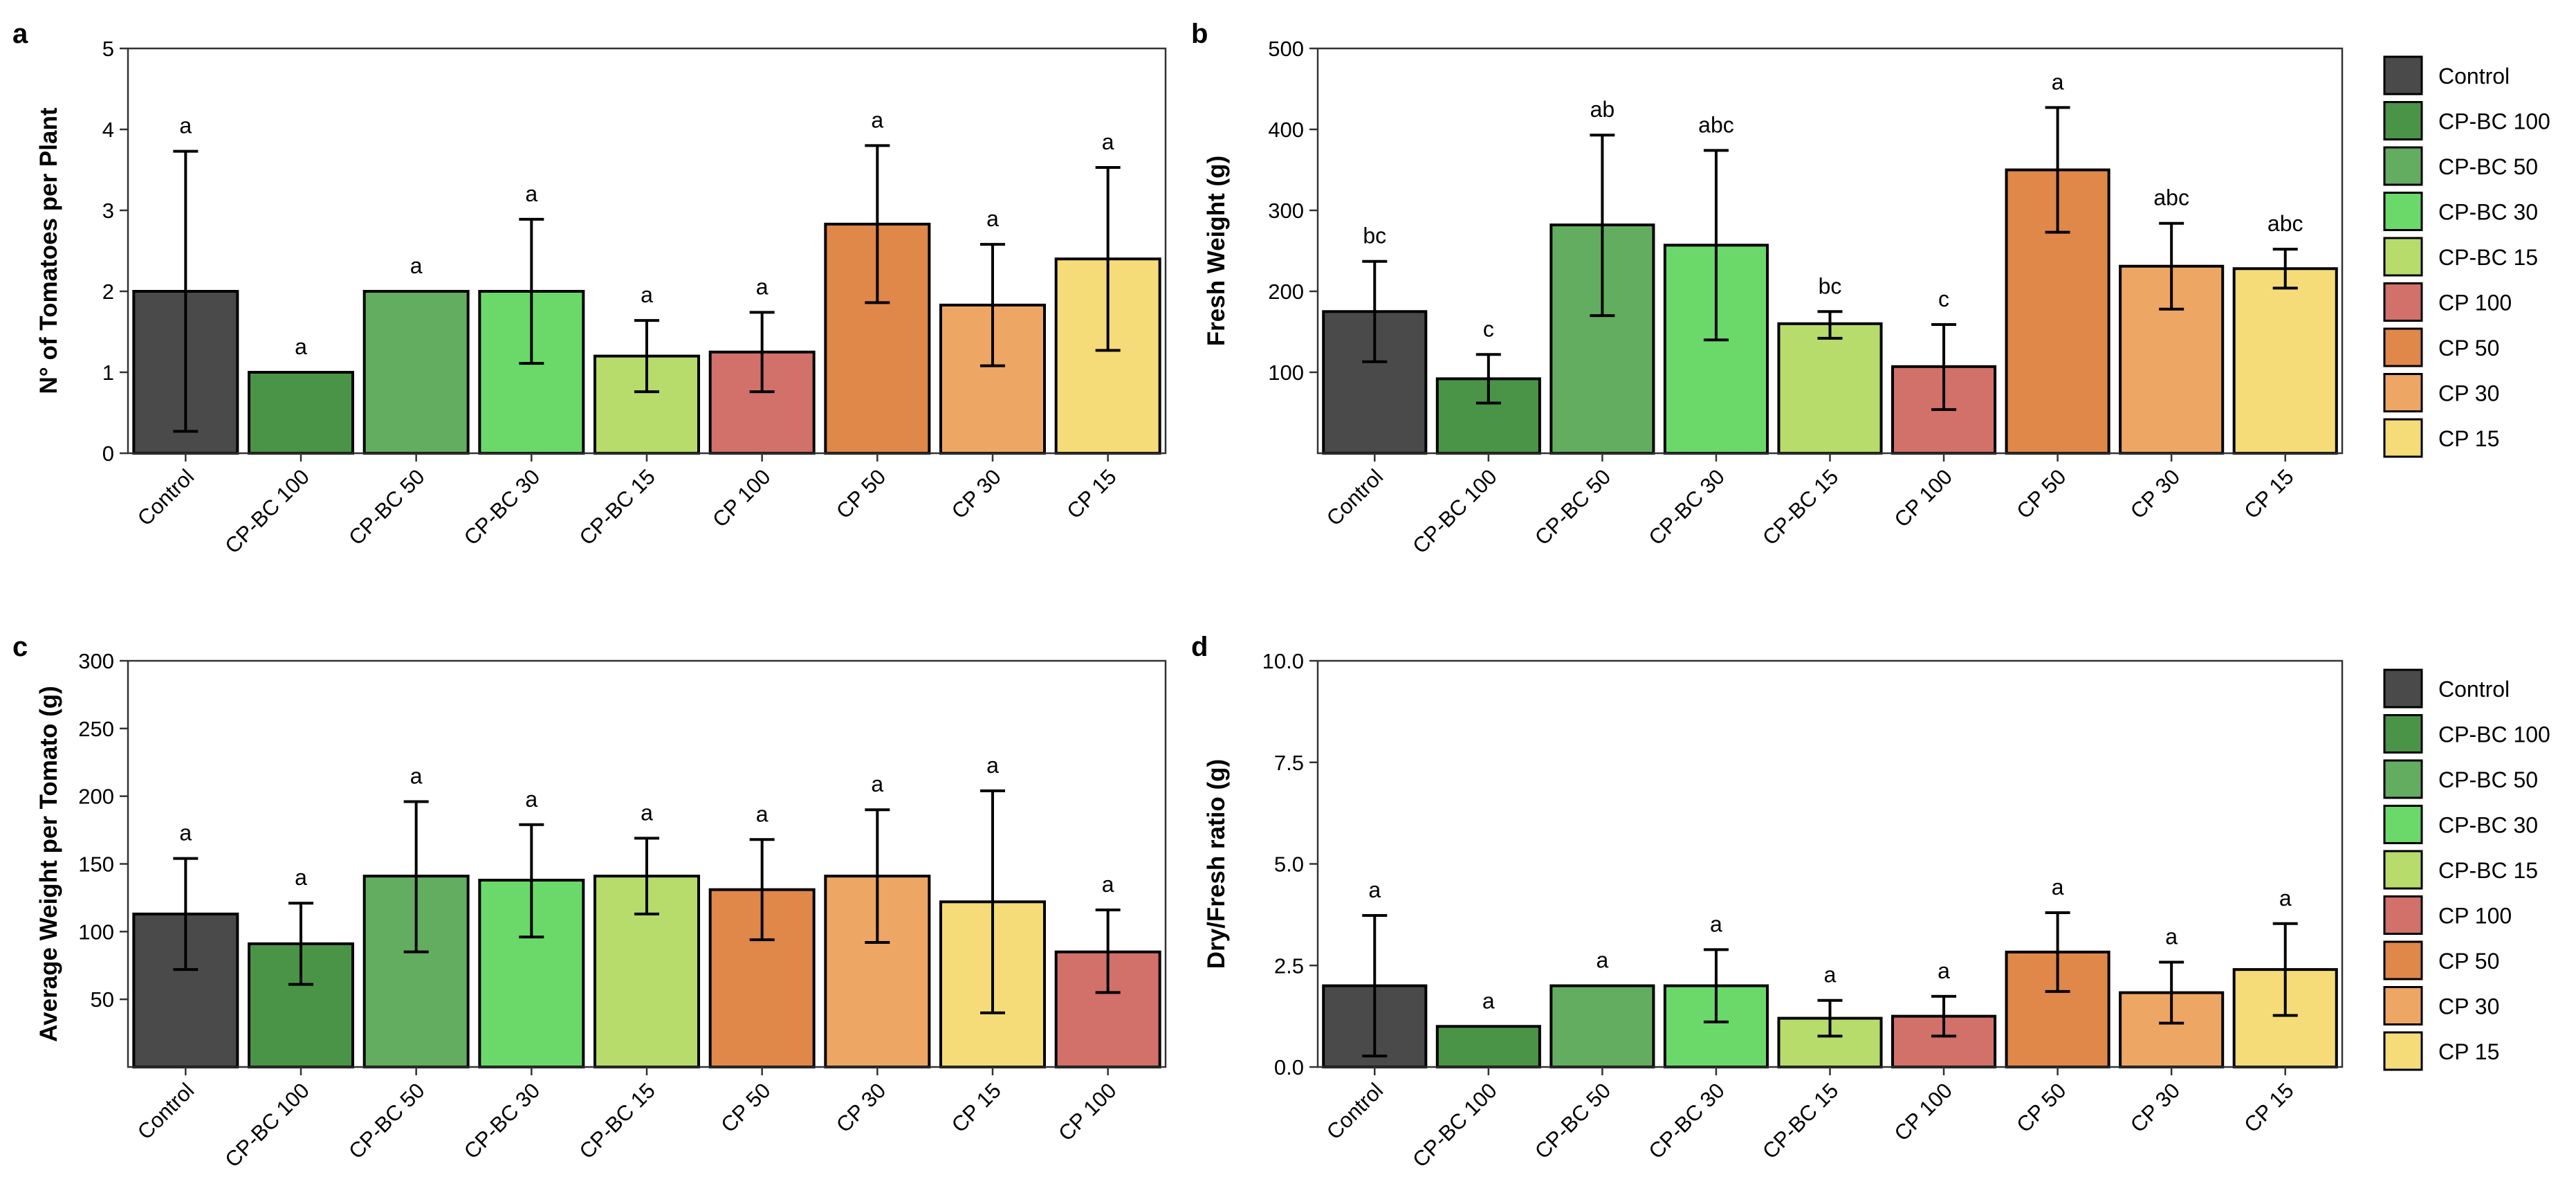 The width and height of the screenshot is (2576, 1204). Describe the element at coordinates (2468, 439) in the screenshot. I see `legend-label: CP 15` at that location.